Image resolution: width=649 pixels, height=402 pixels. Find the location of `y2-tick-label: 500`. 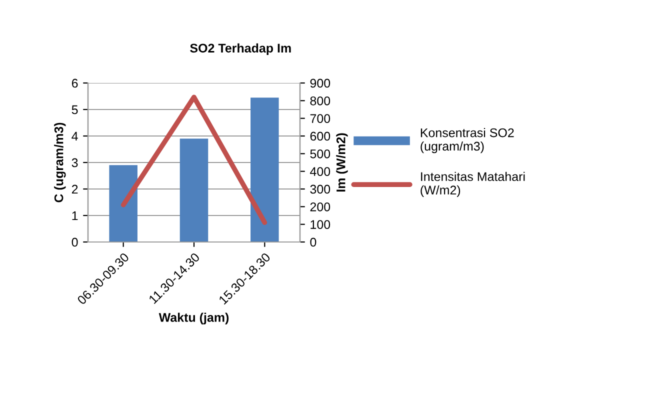

y2-tick-label: 500 is located at coordinates (320, 153).